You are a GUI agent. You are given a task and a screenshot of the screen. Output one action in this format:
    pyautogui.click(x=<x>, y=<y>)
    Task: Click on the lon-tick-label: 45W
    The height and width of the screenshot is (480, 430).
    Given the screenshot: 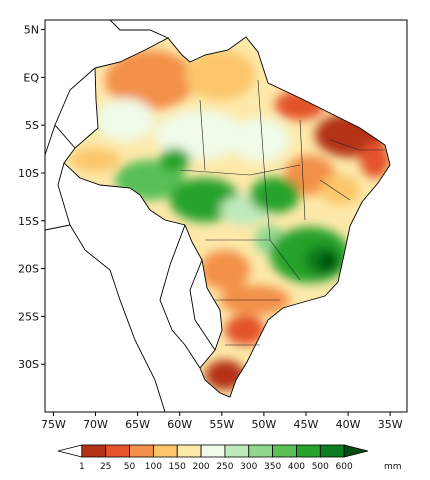 What is the action you would take?
    pyautogui.click(x=306, y=424)
    